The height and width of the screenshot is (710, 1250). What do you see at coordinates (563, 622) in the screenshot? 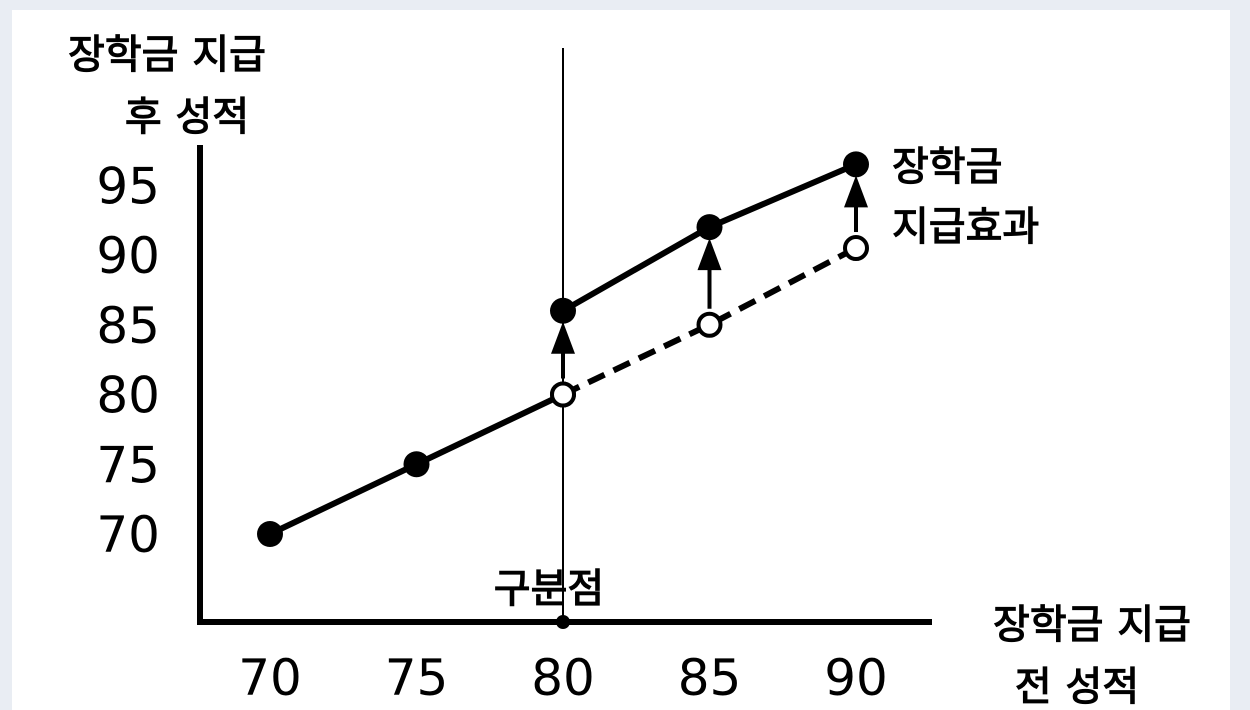
I see `cutoff-marker` at bounding box center [563, 622].